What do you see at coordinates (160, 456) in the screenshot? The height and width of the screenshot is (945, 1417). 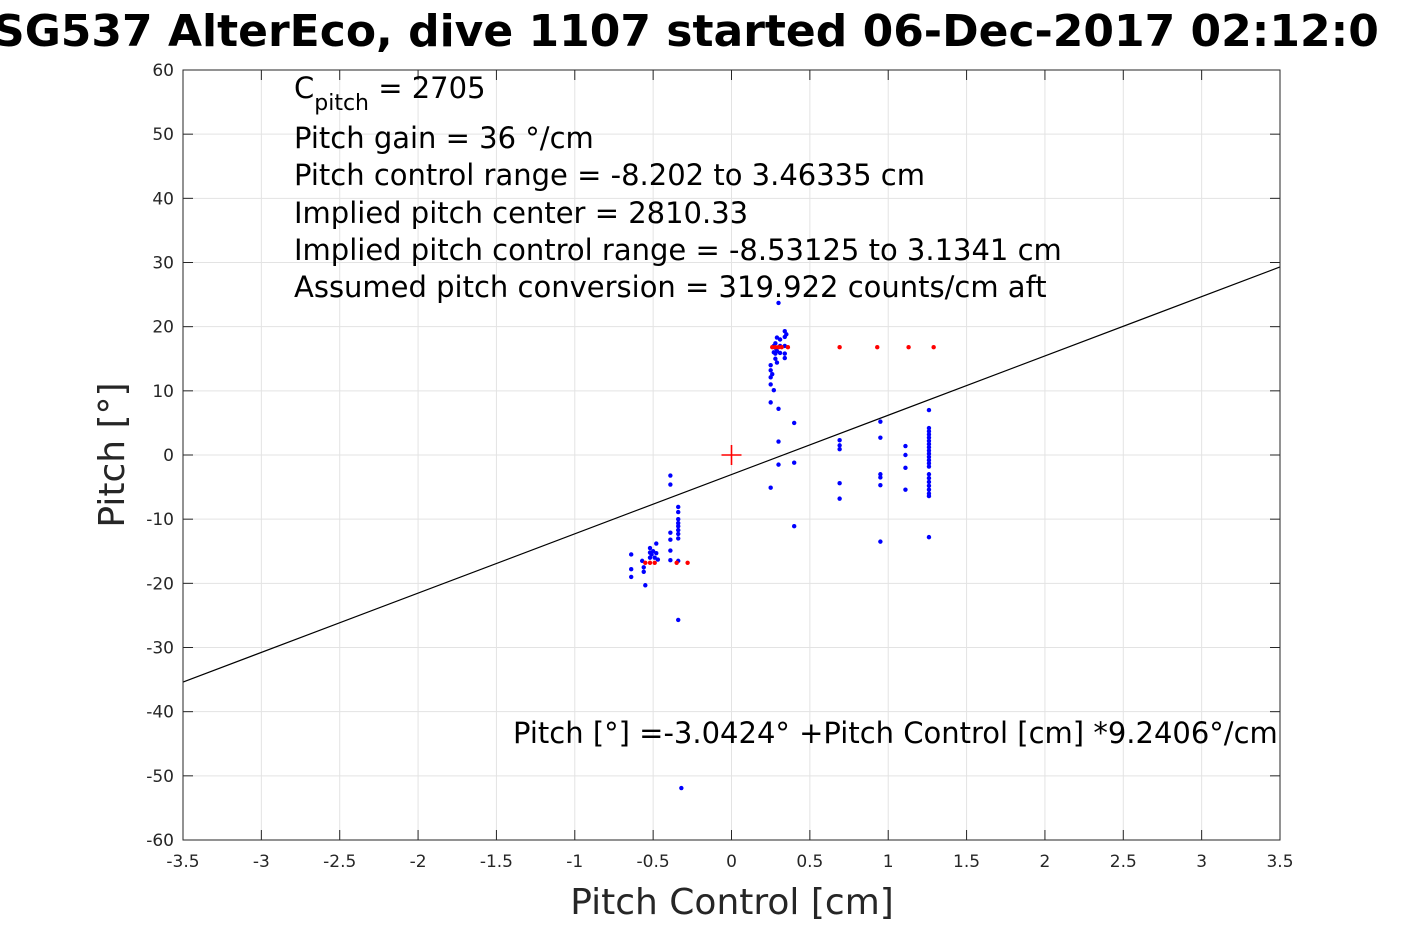 I see `y-tick-labels: 60 50 40 30 20 10 0 -10 -20 -30 -40 -50 -60` at bounding box center [160, 456].